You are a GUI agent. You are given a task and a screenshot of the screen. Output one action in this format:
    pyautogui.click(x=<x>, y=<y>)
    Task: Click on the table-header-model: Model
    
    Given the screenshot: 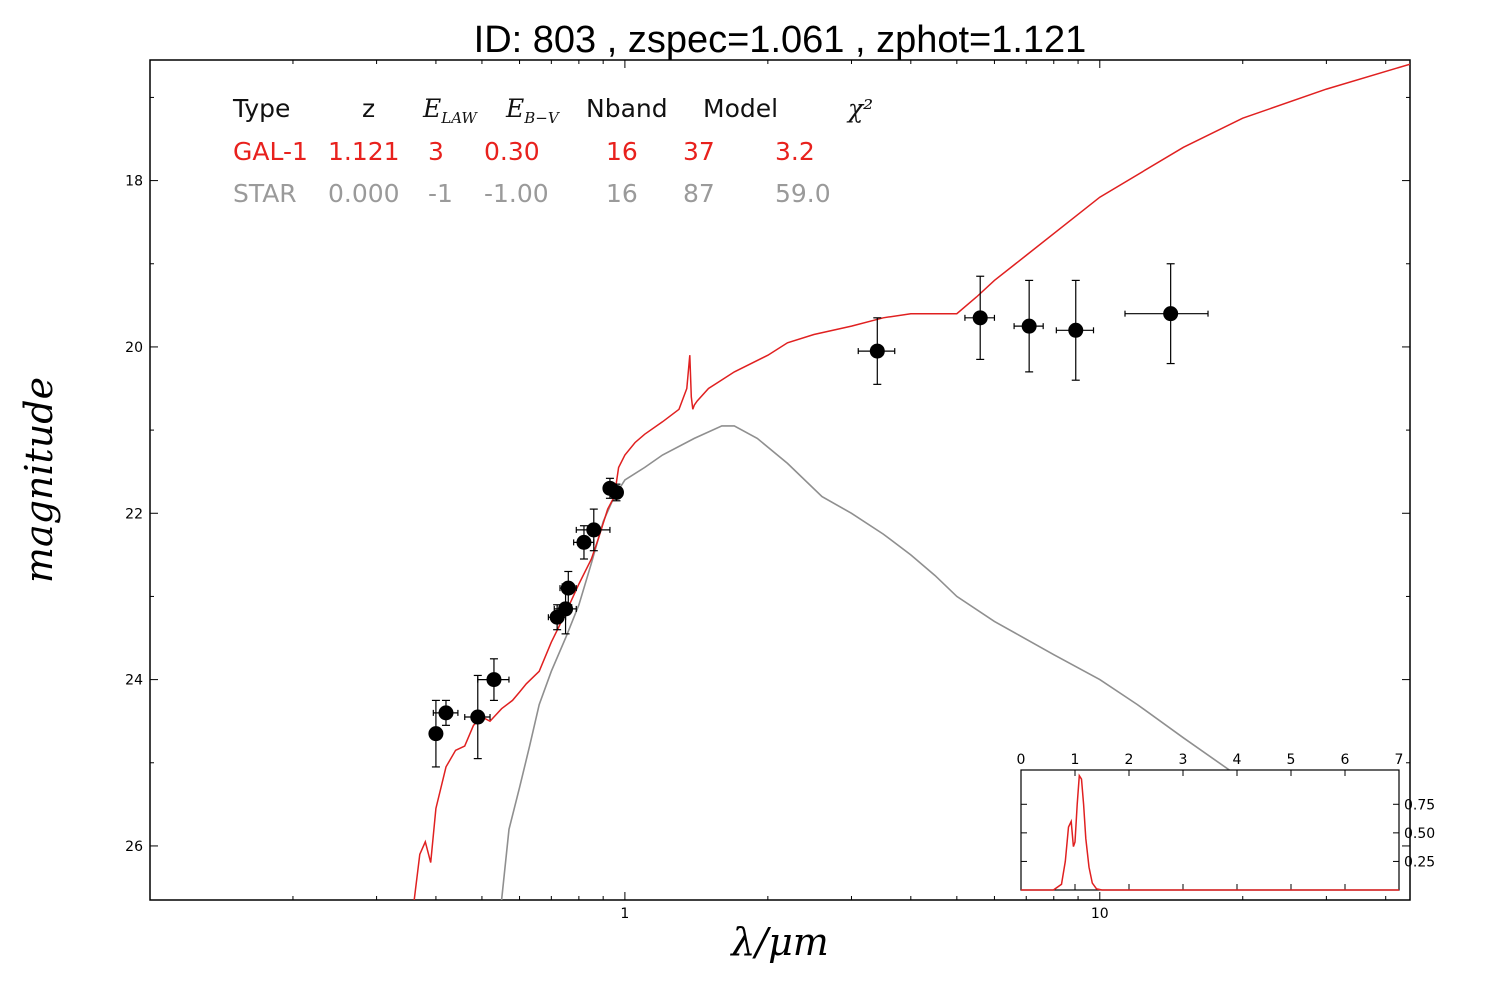 What is the action you would take?
    pyautogui.click(x=740, y=108)
    